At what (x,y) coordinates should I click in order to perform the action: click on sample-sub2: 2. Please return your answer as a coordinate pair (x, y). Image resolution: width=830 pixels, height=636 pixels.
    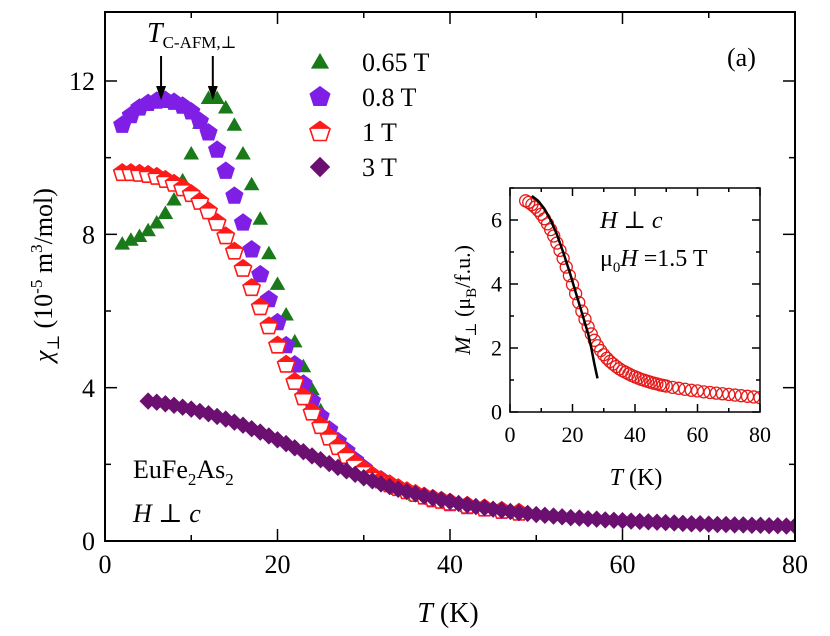
    Looking at the image, I should click on (229, 479).